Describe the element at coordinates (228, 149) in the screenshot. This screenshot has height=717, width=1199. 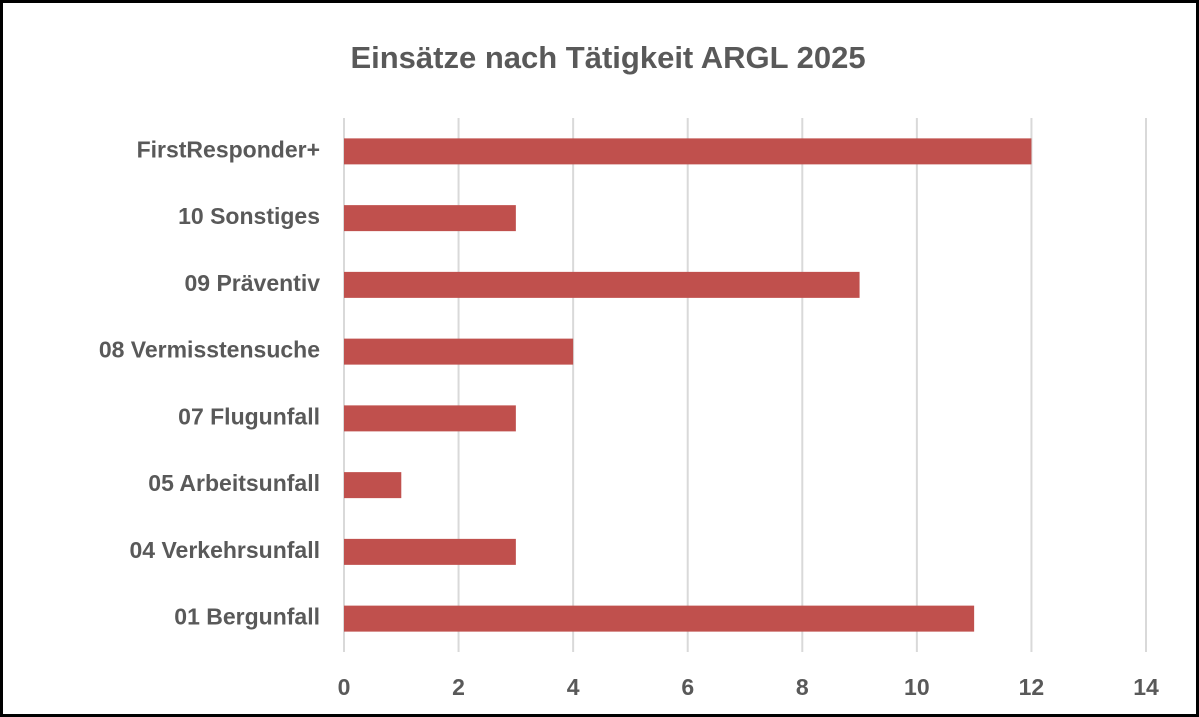
I see `y-tick-label: FirstResponder+` at that location.